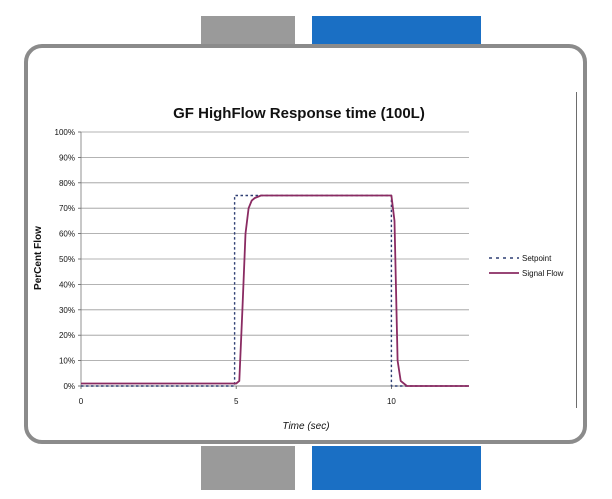  What do you see at coordinates (67, 310) in the screenshot?
I see `y-tick-label: 30%` at bounding box center [67, 310].